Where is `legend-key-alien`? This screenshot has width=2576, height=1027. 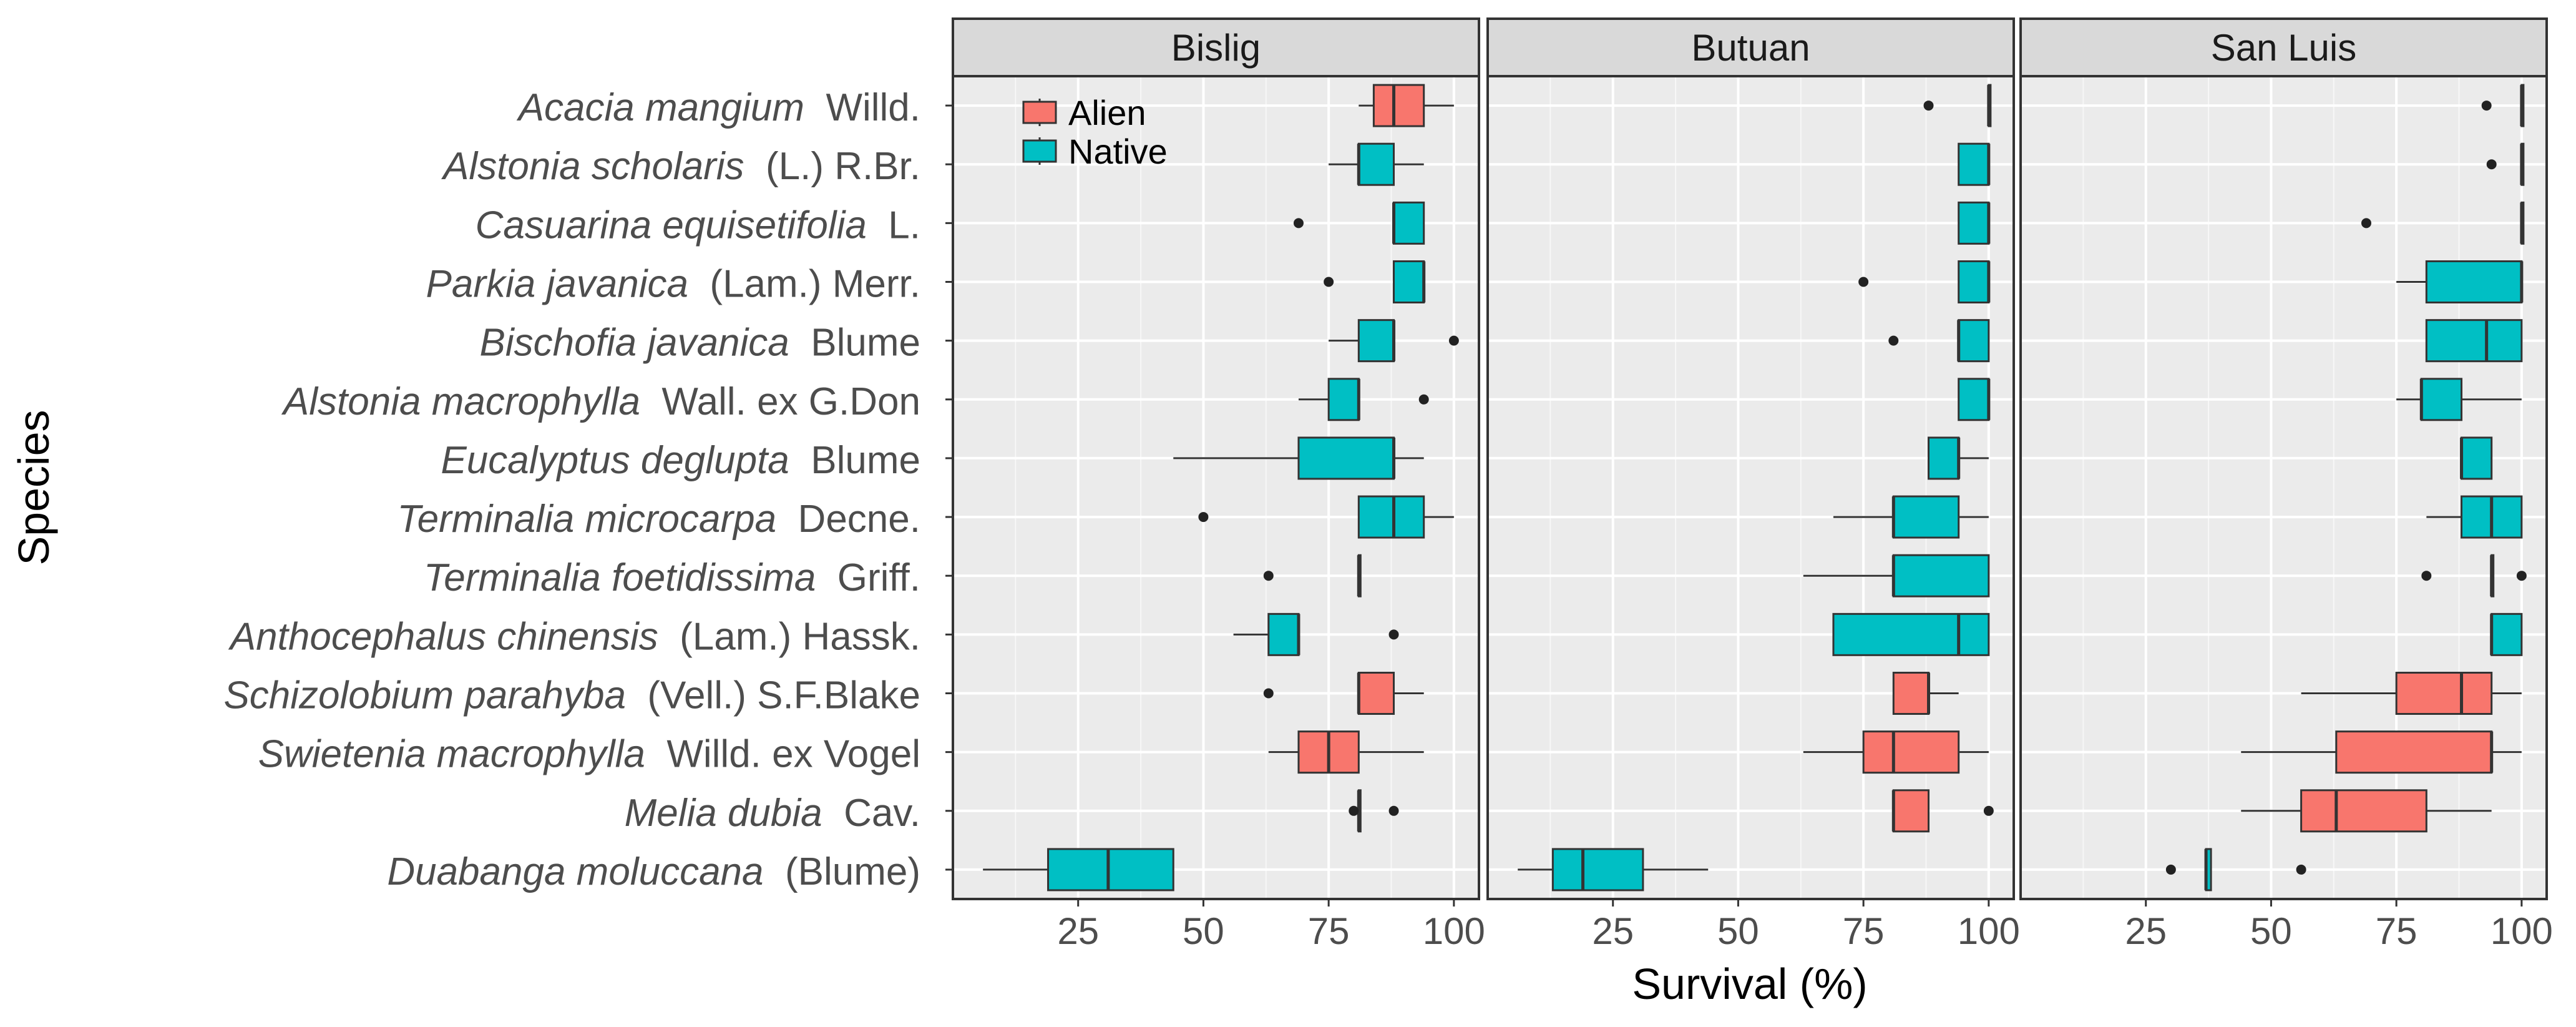
legend-key-alien is located at coordinates (1039, 112).